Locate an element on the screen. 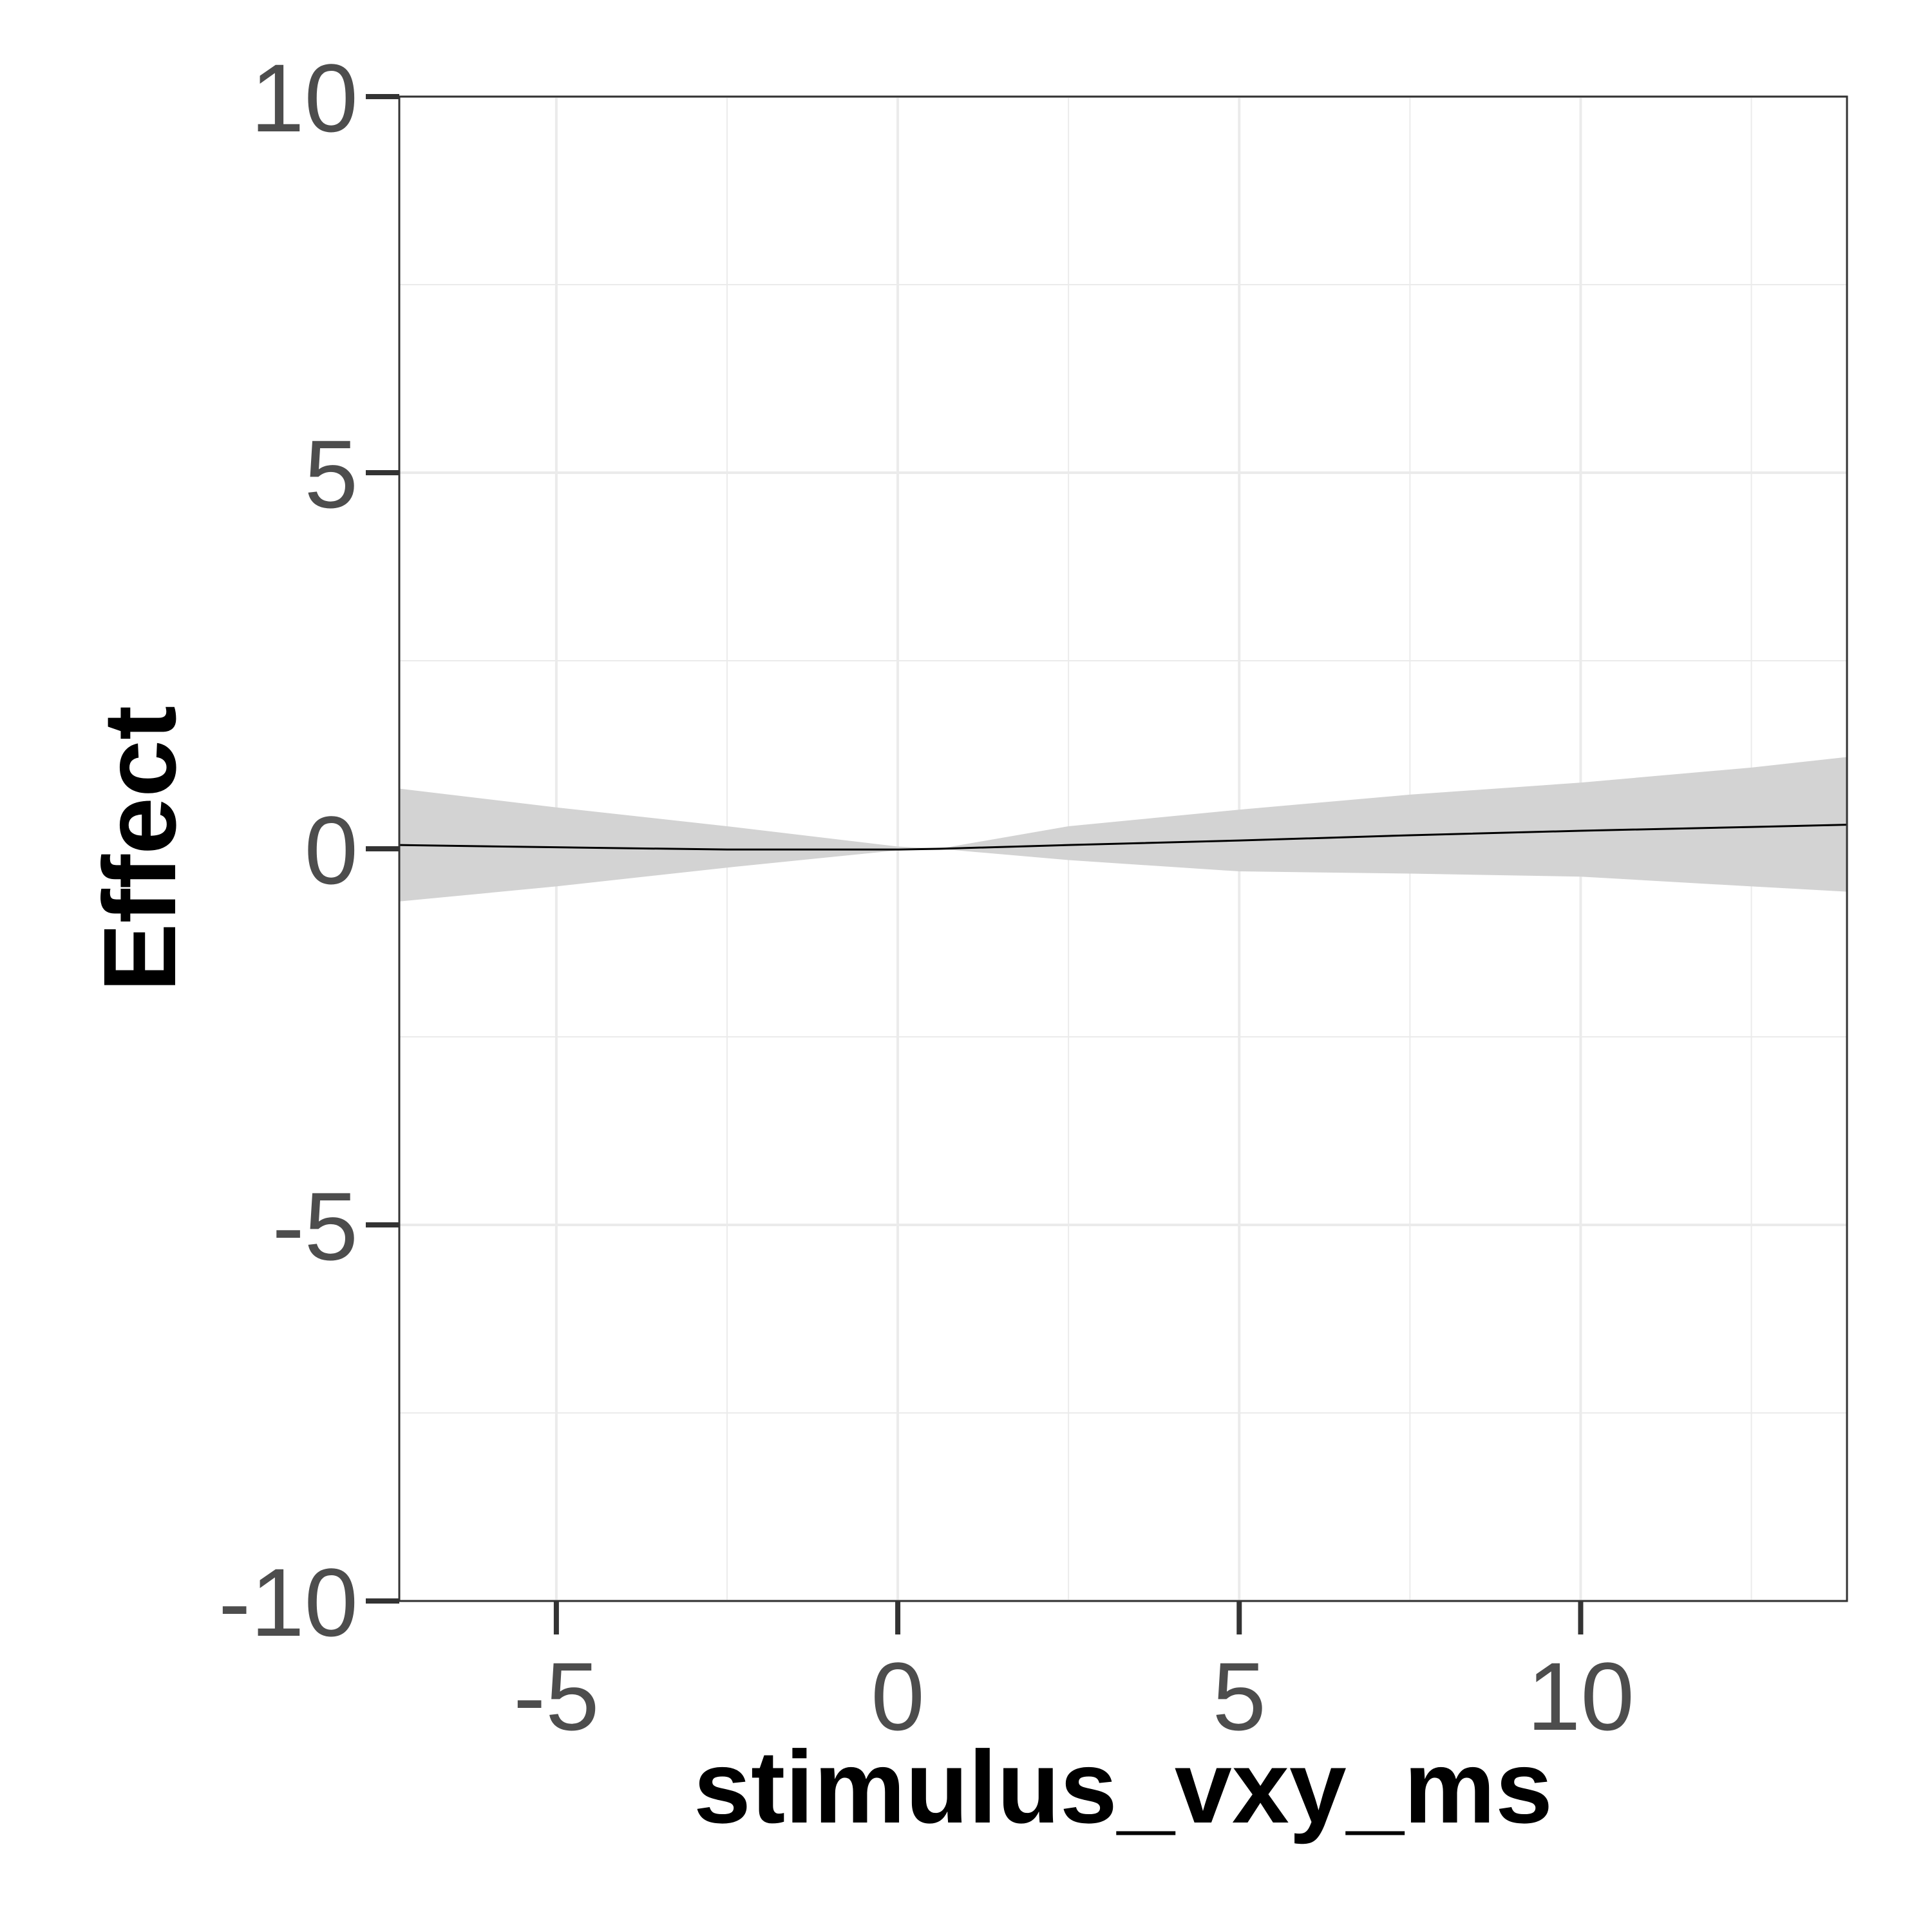  x-tick-label: -5 is located at coordinates (556, 1696).